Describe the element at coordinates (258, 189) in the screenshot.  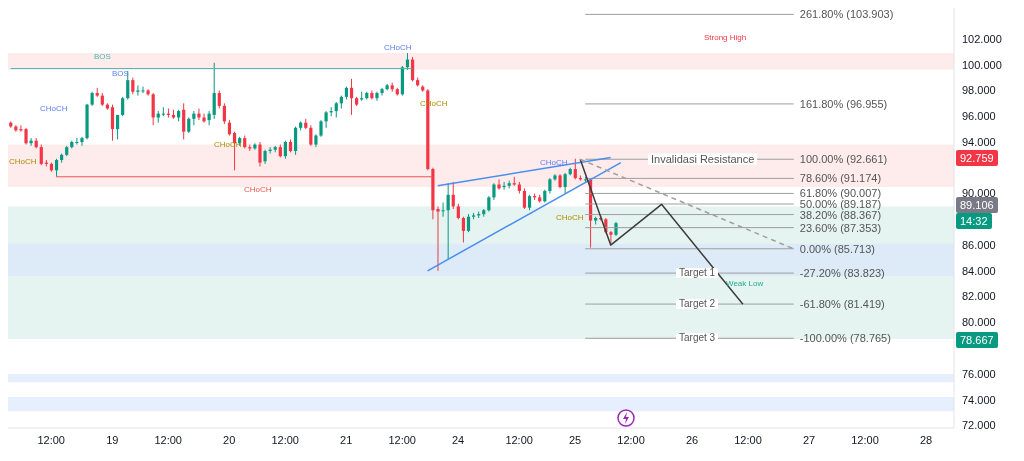
I see `ref-line-label: CHoCH` at that location.